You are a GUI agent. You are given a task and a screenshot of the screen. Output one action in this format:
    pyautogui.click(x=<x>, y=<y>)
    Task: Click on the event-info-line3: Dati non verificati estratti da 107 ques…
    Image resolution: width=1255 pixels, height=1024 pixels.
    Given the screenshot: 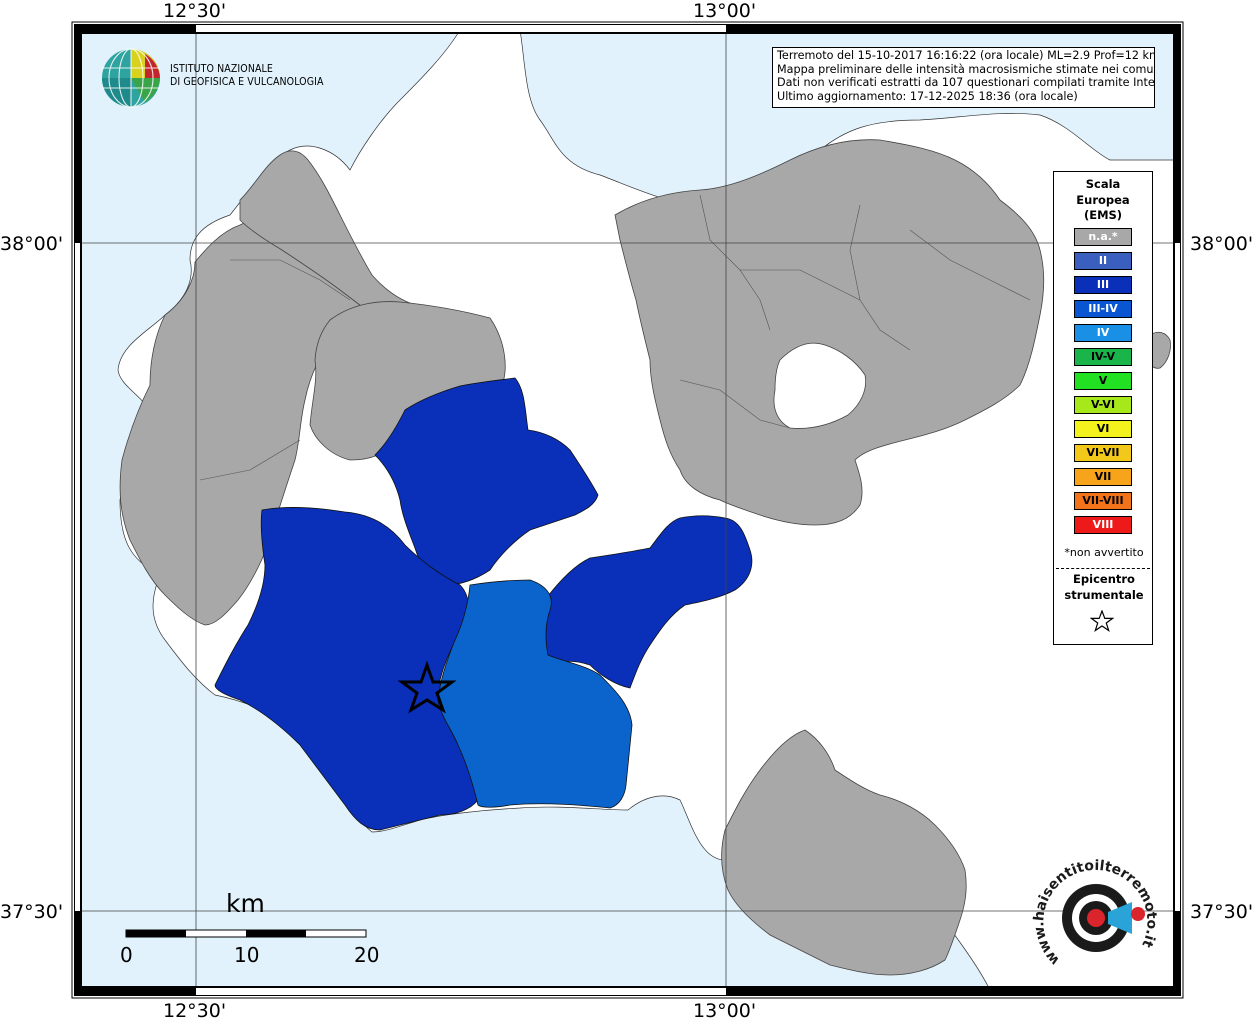 What is the action you would take?
    pyautogui.click(x=966, y=82)
    